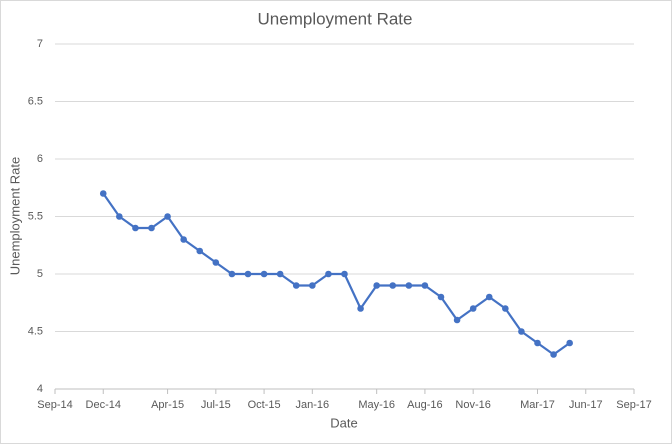  What do you see at coordinates (586, 405) in the screenshot?
I see `x-tick-label: Jun-17` at bounding box center [586, 405].